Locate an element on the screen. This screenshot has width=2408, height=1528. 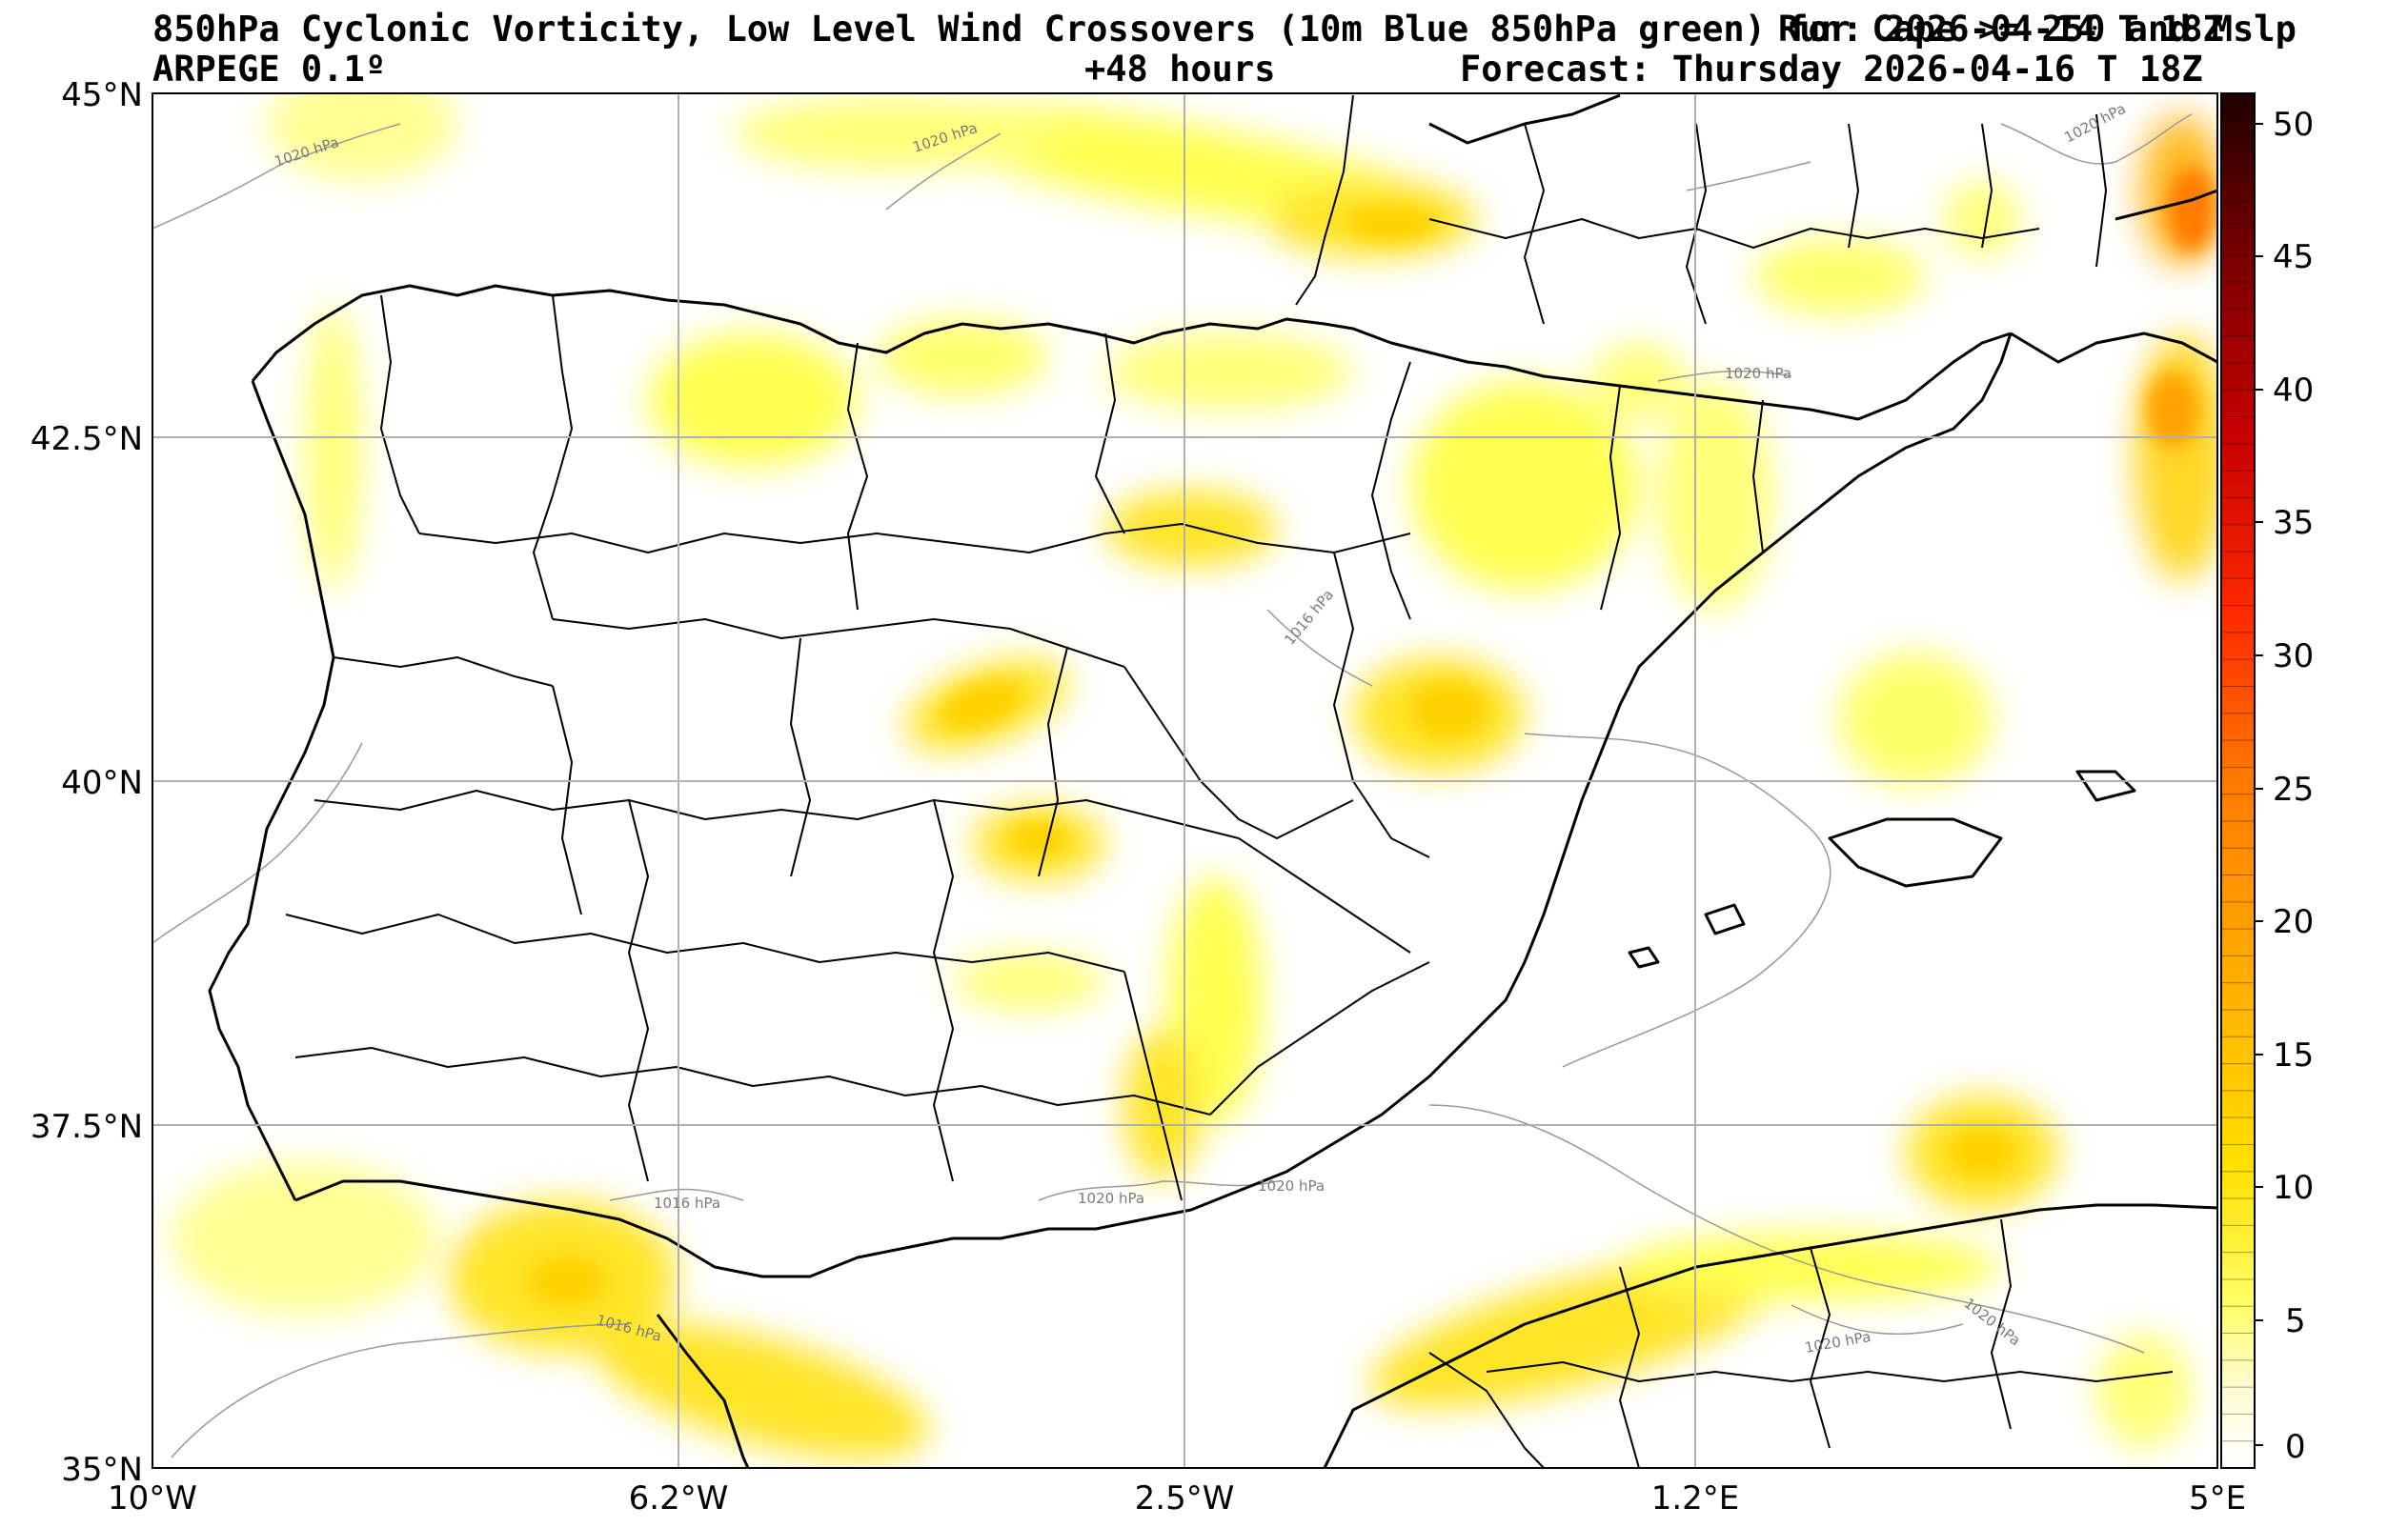
colorbar-tick: 25 is located at coordinates (2294, 790).